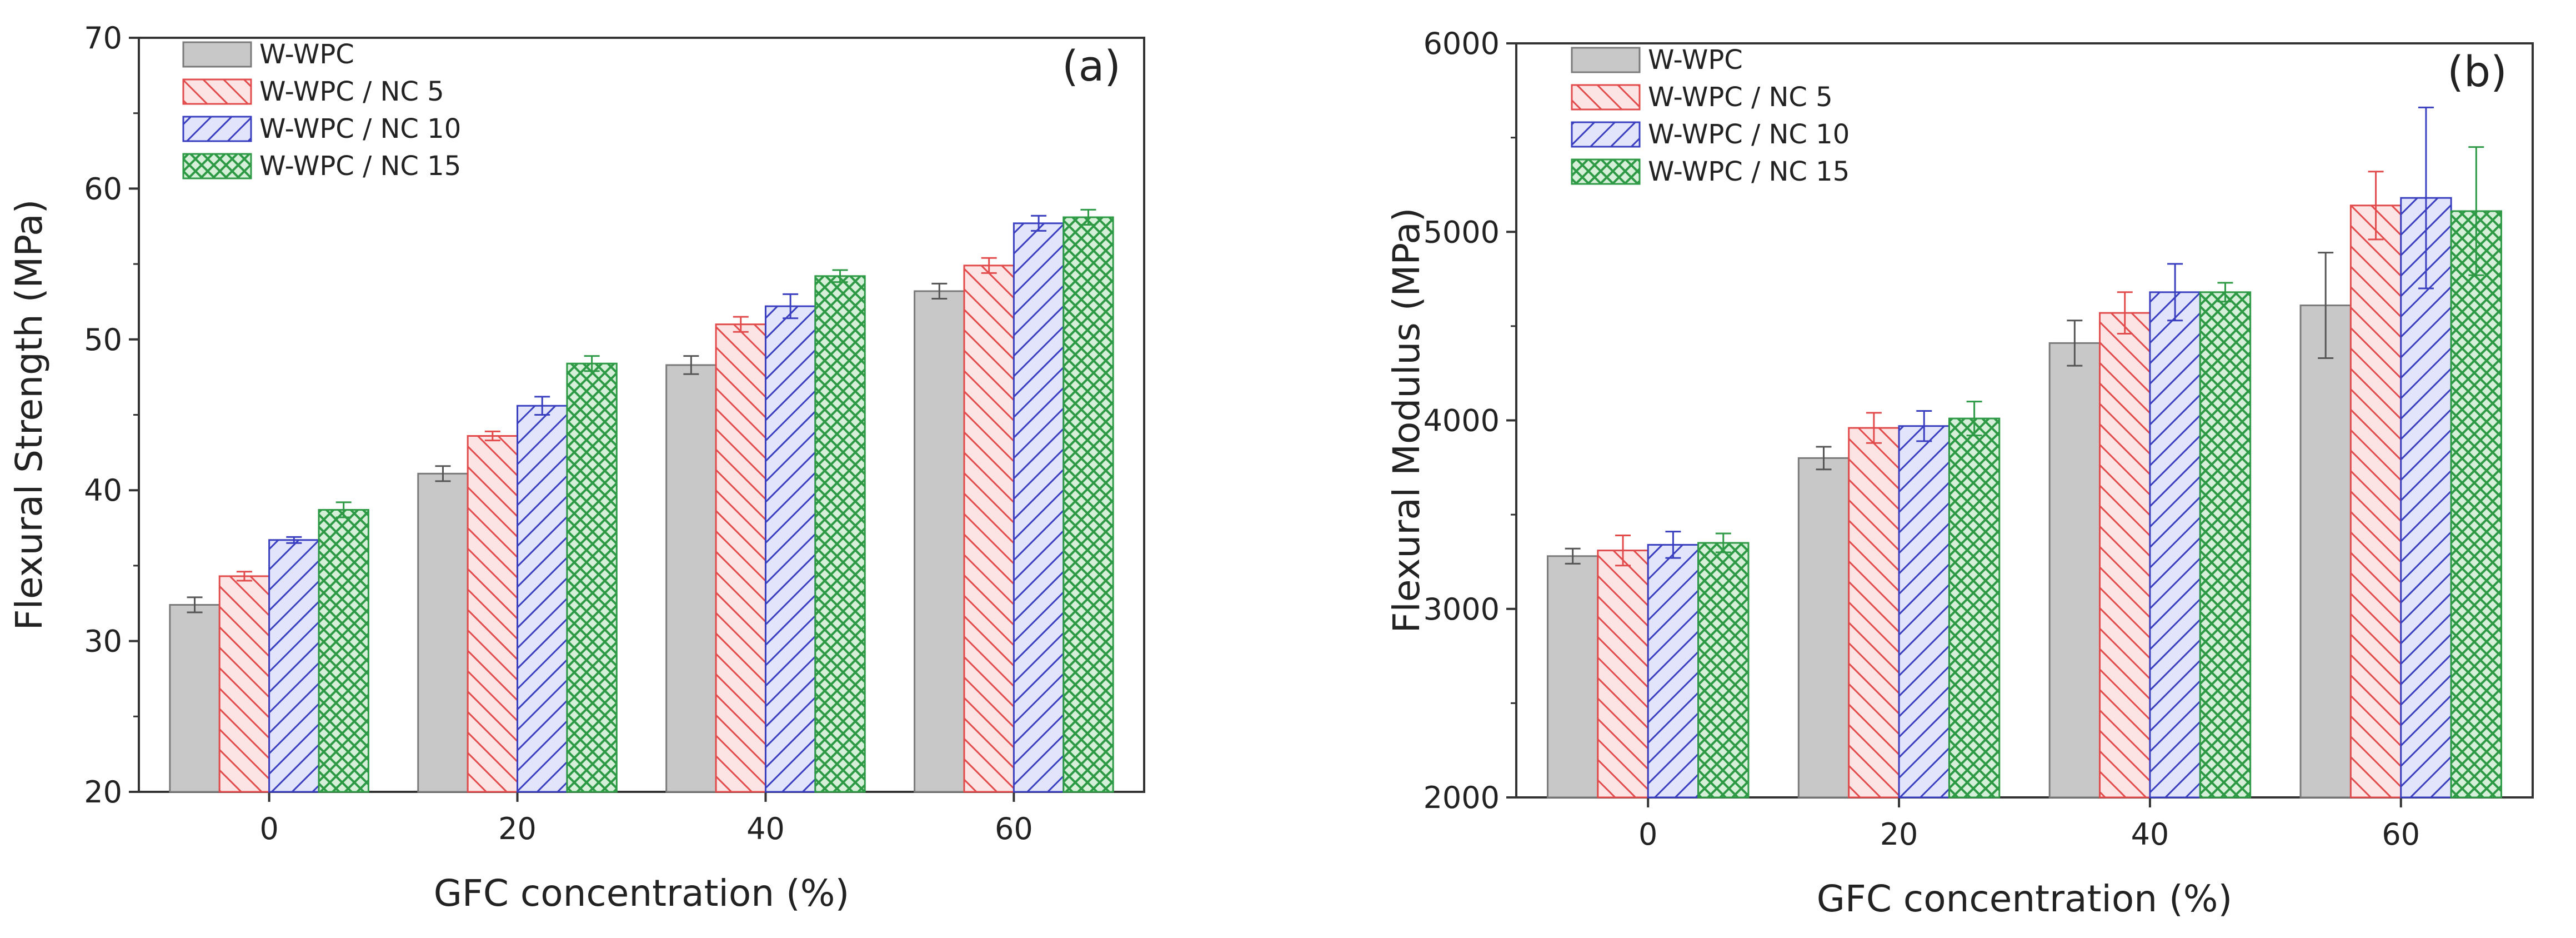 The height and width of the screenshot is (938, 2576). I want to click on y-tick-label: 5000, so click(1462, 232).